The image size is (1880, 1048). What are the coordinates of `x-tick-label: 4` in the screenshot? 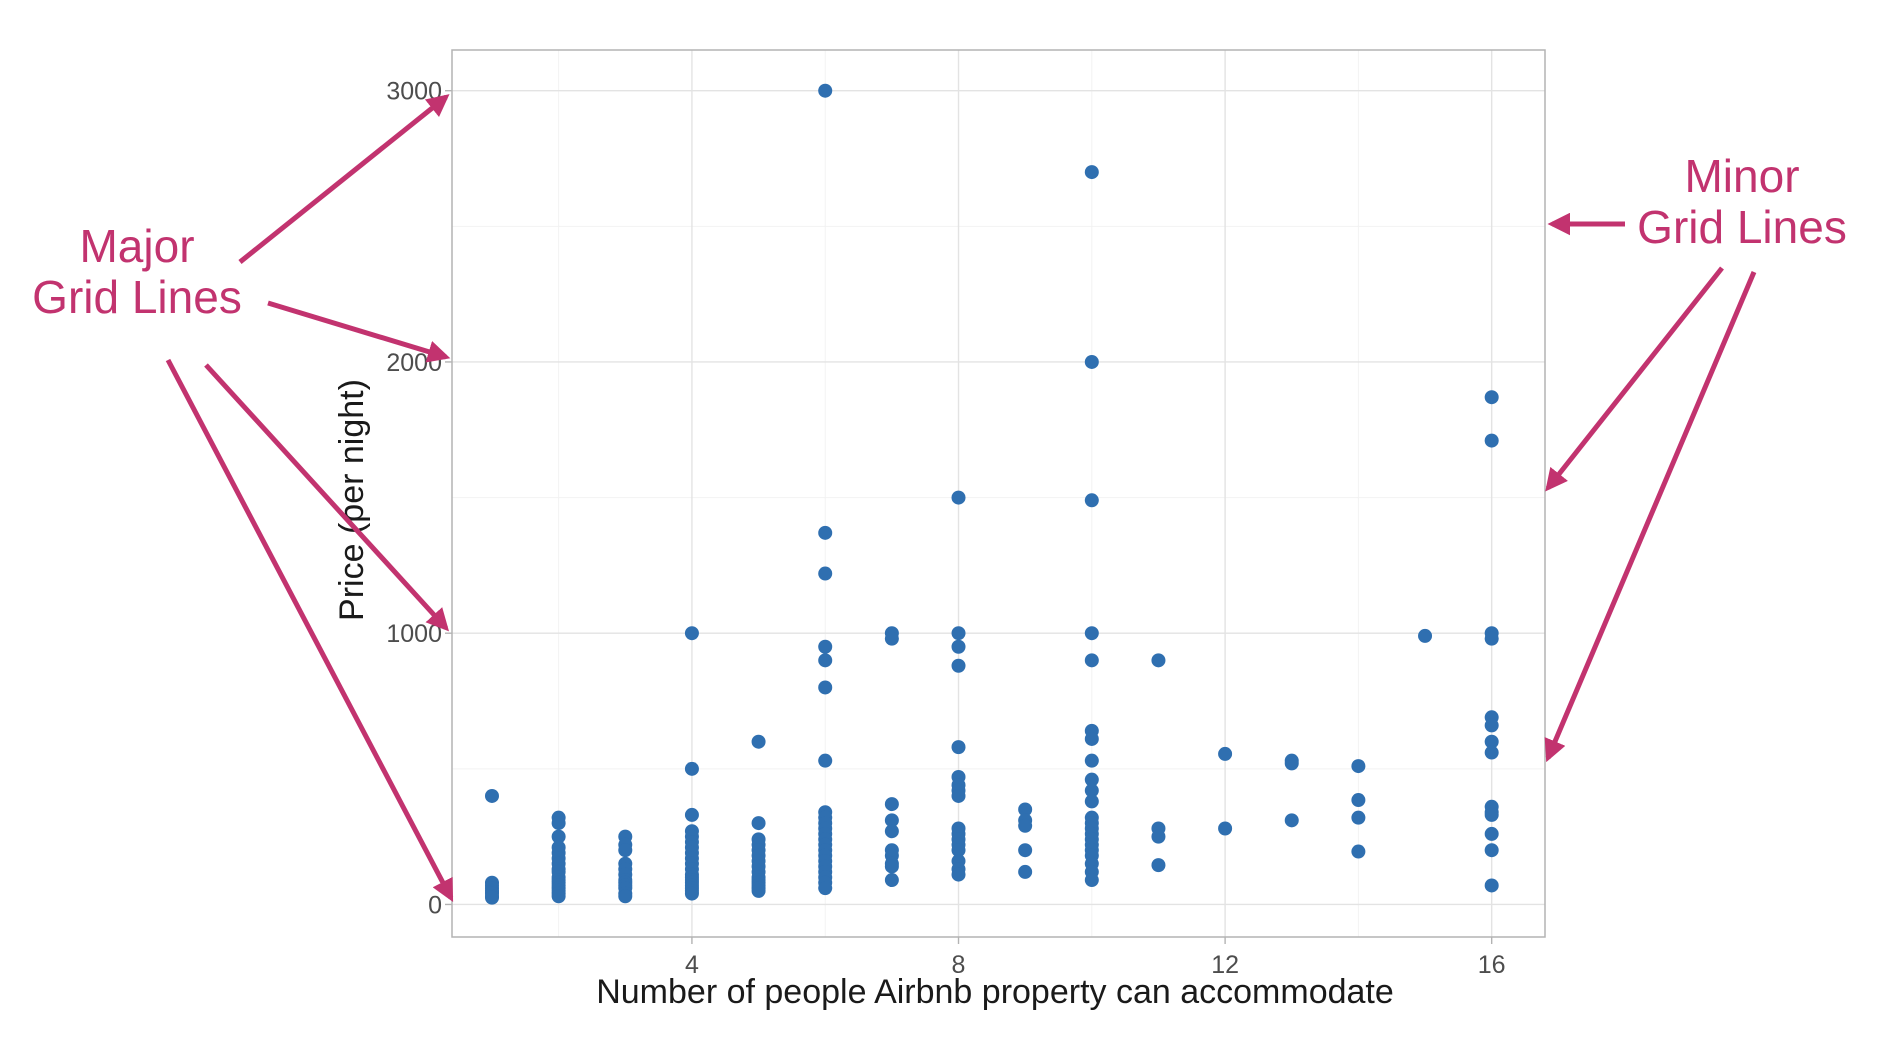 It's located at (692, 965).